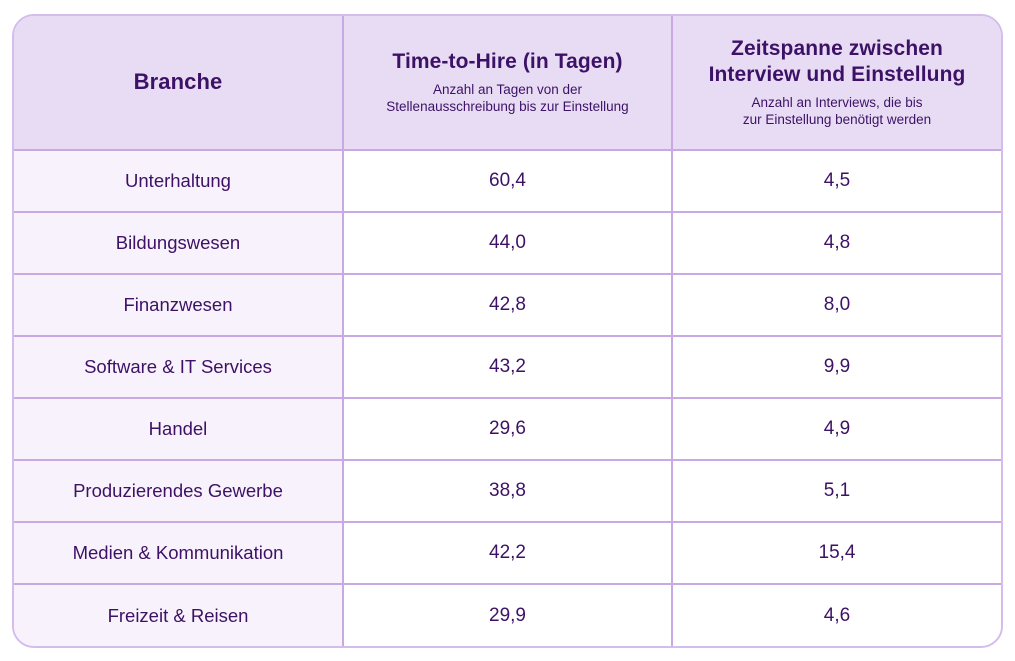  I want to click on column-title: Time-to-Hire (in Tagen), so click(507, 62).